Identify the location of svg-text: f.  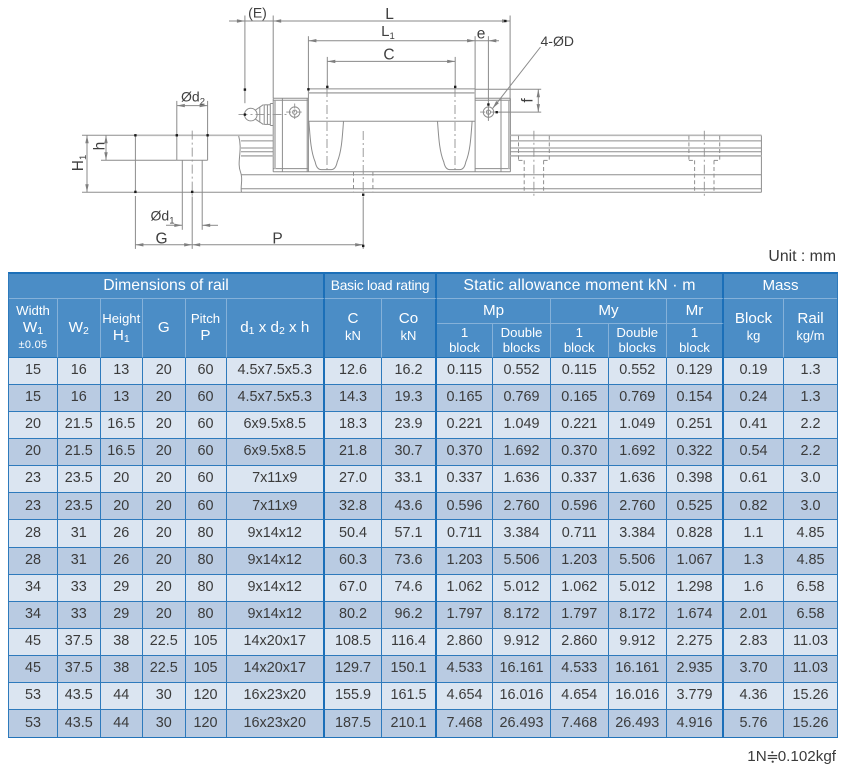
(528, 100).